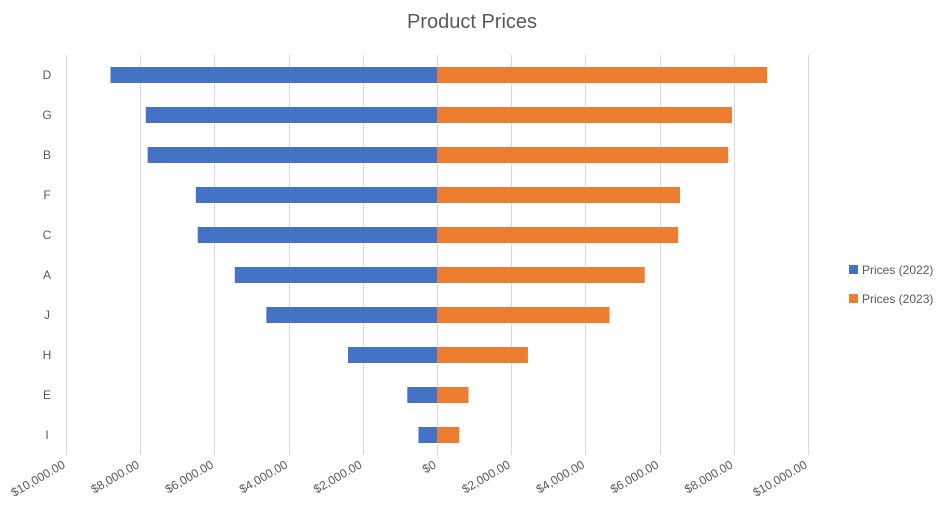 This screenshot has height=529, width=951. What do you see at coordinates (47, 315) in the screenshot?
I see `category-label: J` at bounding box center [47, 315].